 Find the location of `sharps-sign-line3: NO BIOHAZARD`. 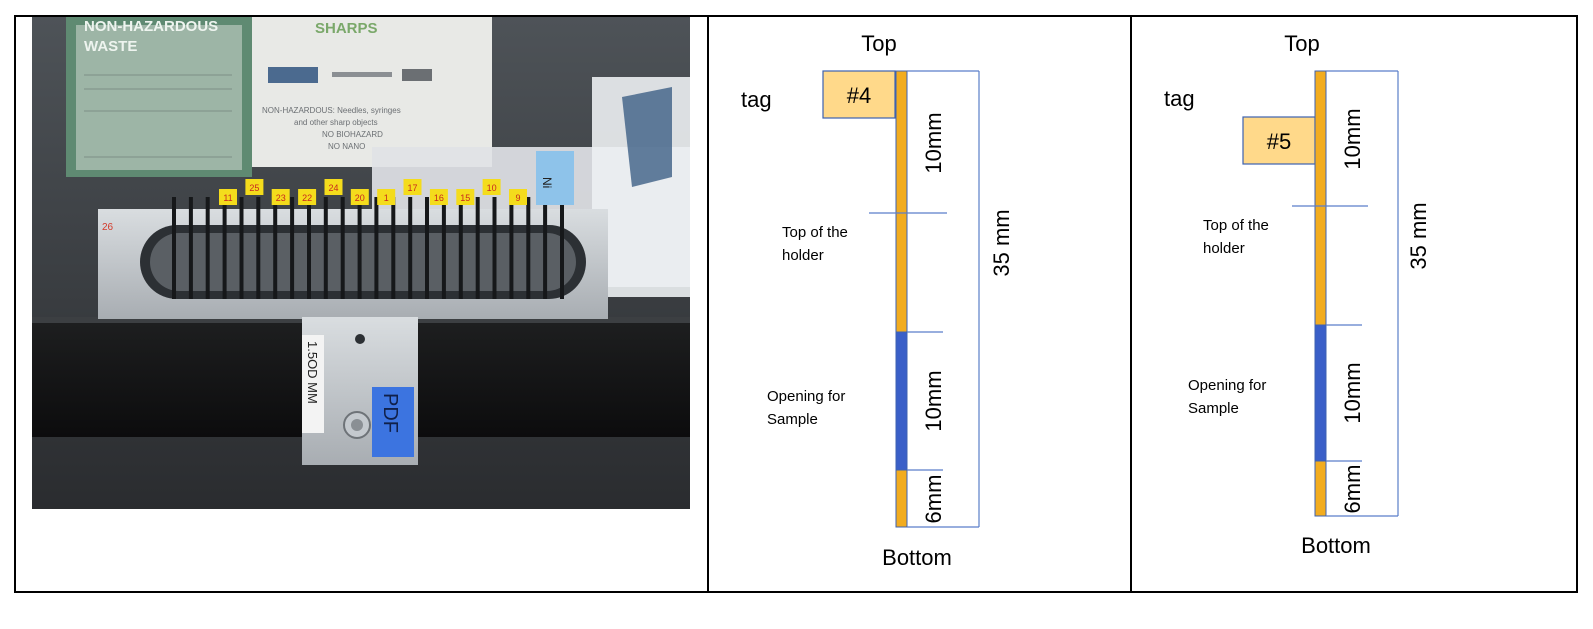

sharps-sign-line3: NO BIOHAZARD is located at coordinates (352, 134).